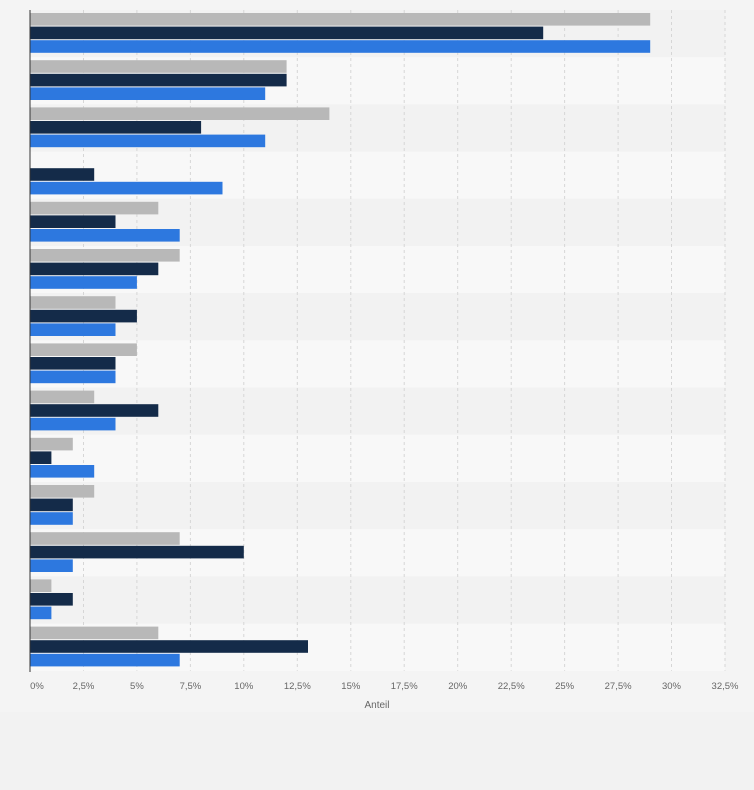 This screenshot has height=790, width=754. I want to click on x-tick-label: 2,5%, so click(84, 686).